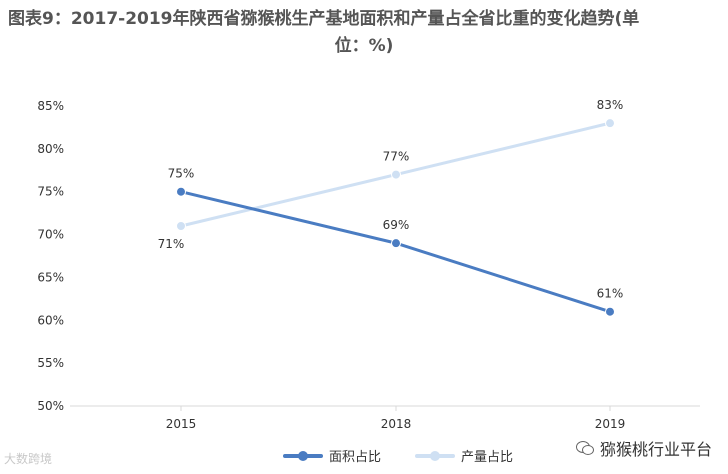  What do you see at coordinates (171, 244) in the screenshot?
I see `data-label: 71%` at bounding box center [171, 244].